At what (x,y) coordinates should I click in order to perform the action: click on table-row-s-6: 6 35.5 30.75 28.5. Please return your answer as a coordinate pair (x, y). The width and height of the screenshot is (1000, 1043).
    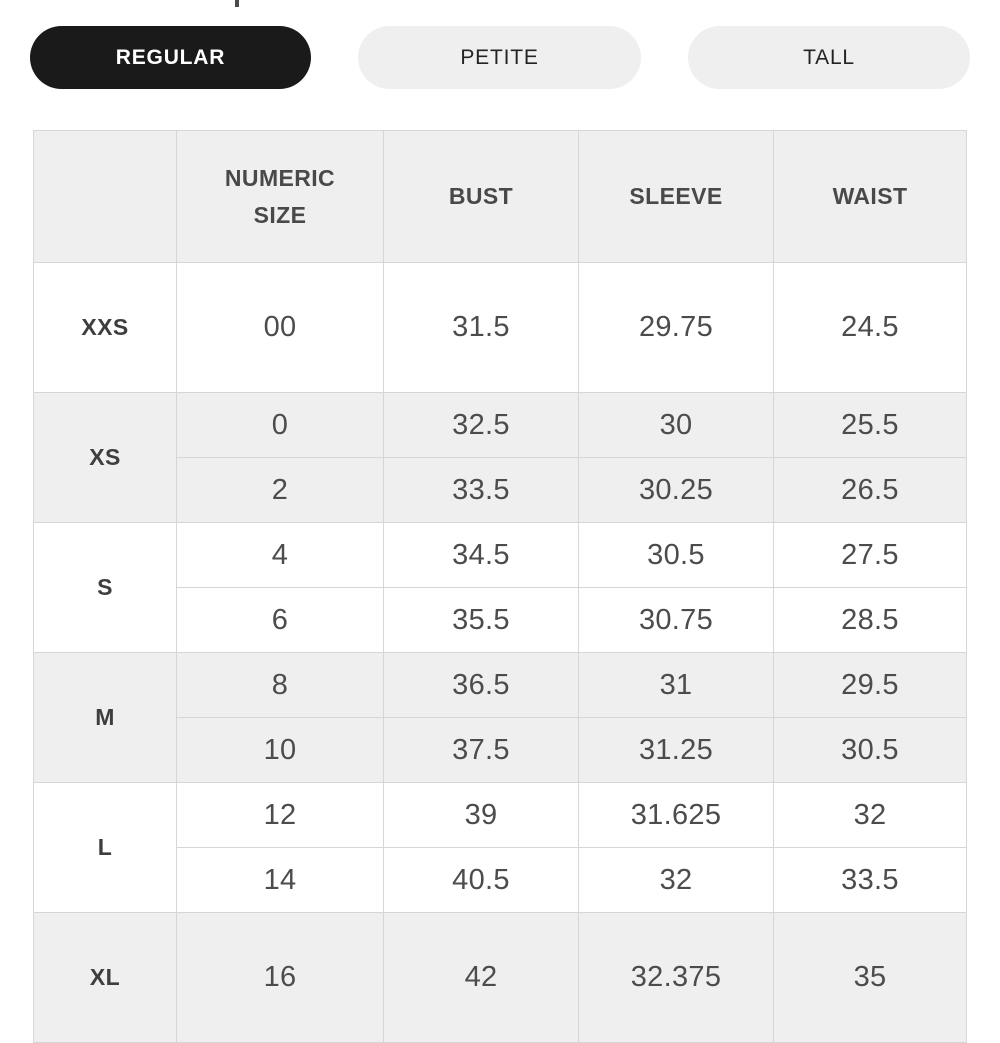
    Looking at the image, I should click on (500, 620).